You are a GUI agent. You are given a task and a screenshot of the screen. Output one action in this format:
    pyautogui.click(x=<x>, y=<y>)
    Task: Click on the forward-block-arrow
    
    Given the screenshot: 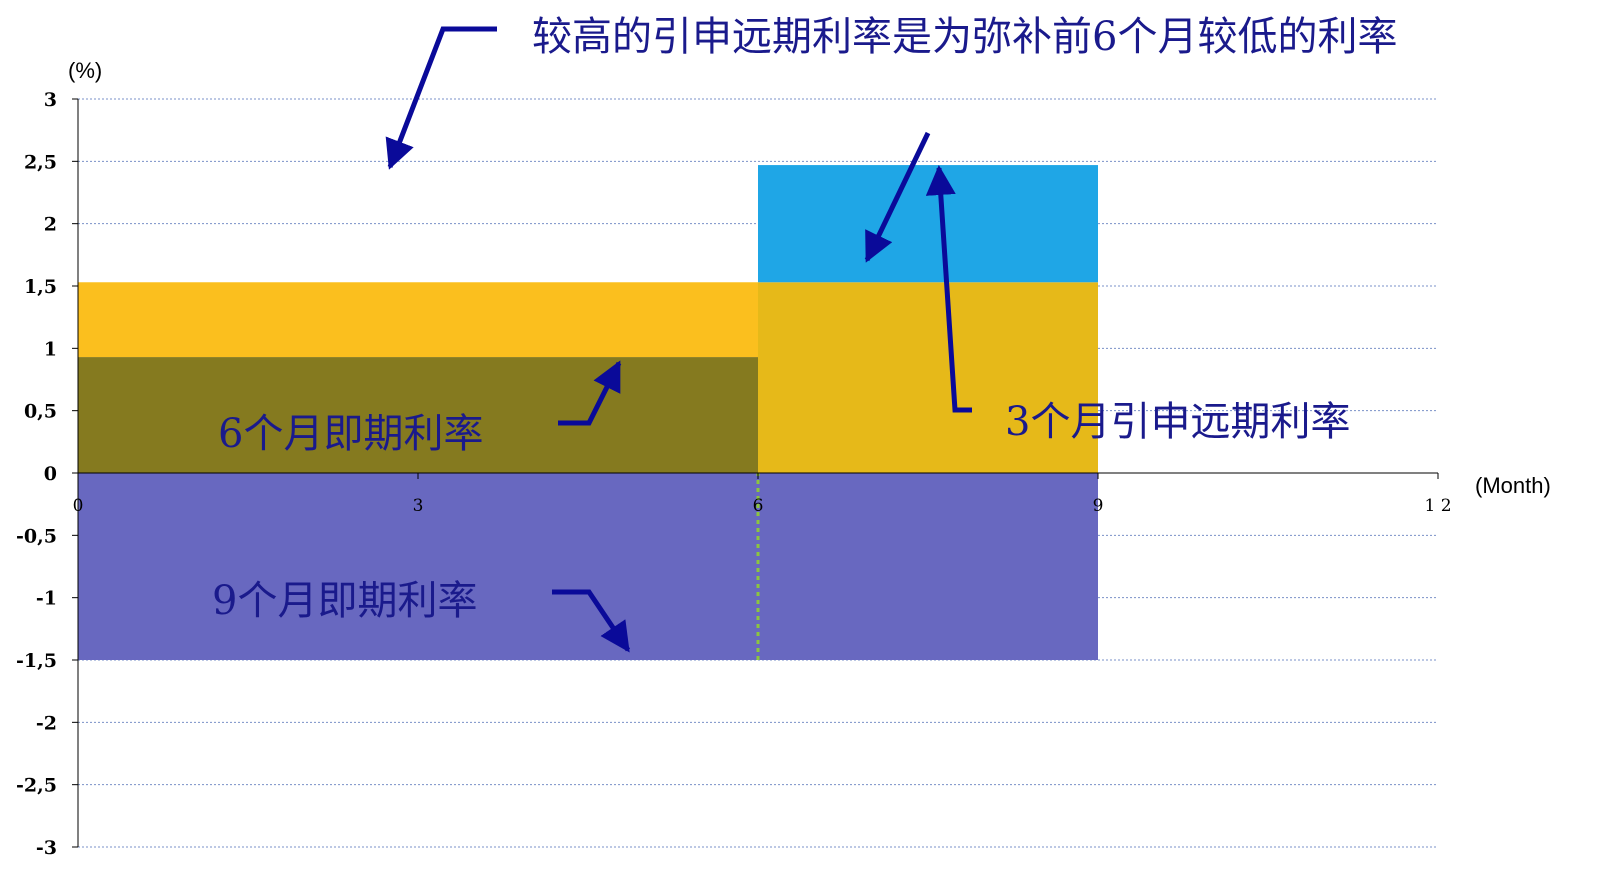 What is the action you would take?
    pyautogui.click(x=897, y=197)
    